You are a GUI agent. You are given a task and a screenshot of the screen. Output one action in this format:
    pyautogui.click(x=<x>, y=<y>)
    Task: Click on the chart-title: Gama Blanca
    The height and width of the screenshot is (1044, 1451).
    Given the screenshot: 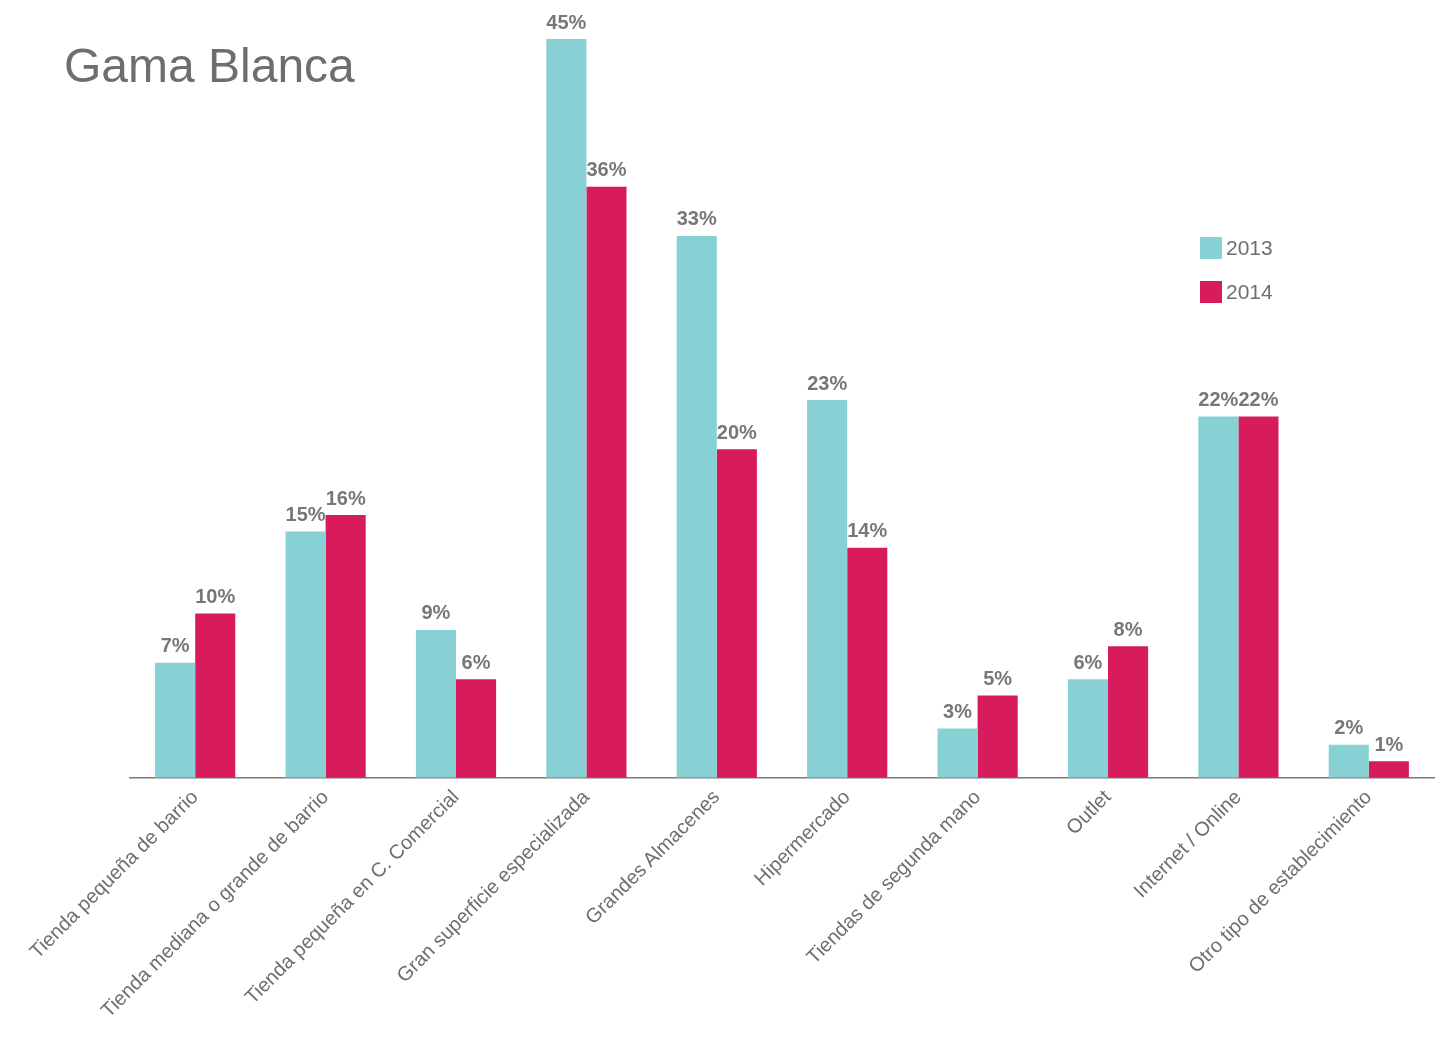 What is the action you would take?
    pyautogui.click(x=209, y=65)
    